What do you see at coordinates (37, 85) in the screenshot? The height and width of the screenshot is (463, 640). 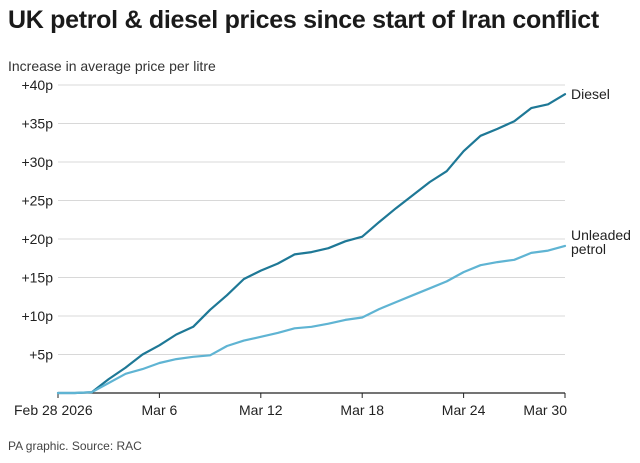 I see `y-tick-label: +40p` at bounding box center [37, 85].